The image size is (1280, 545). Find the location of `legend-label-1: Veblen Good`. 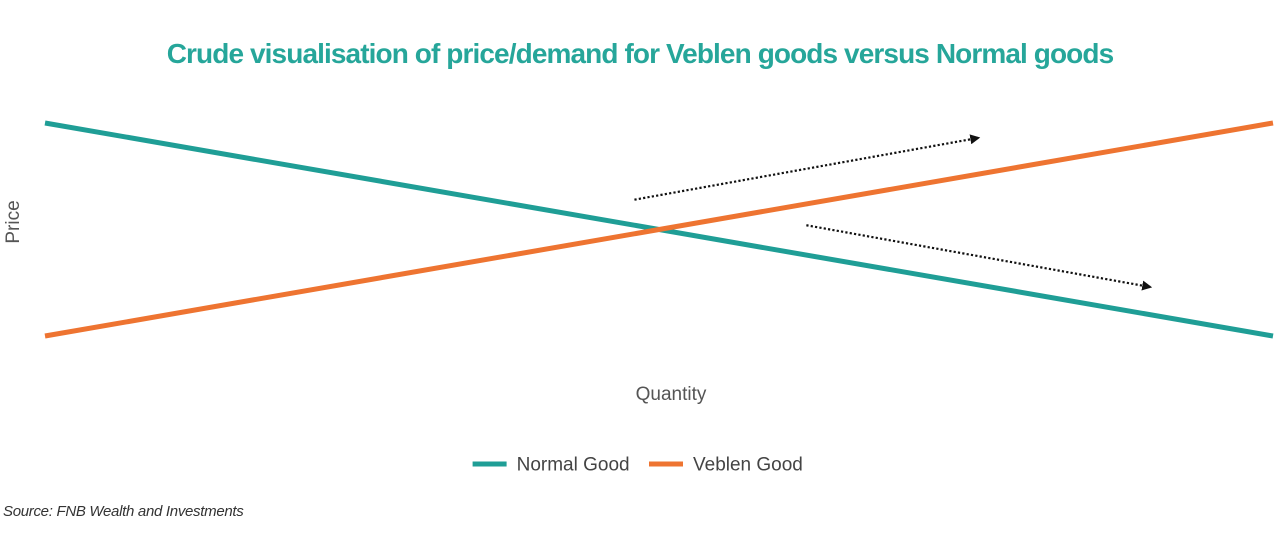

legend-label-1: Veblen Good is located at coordinates (748, 465).